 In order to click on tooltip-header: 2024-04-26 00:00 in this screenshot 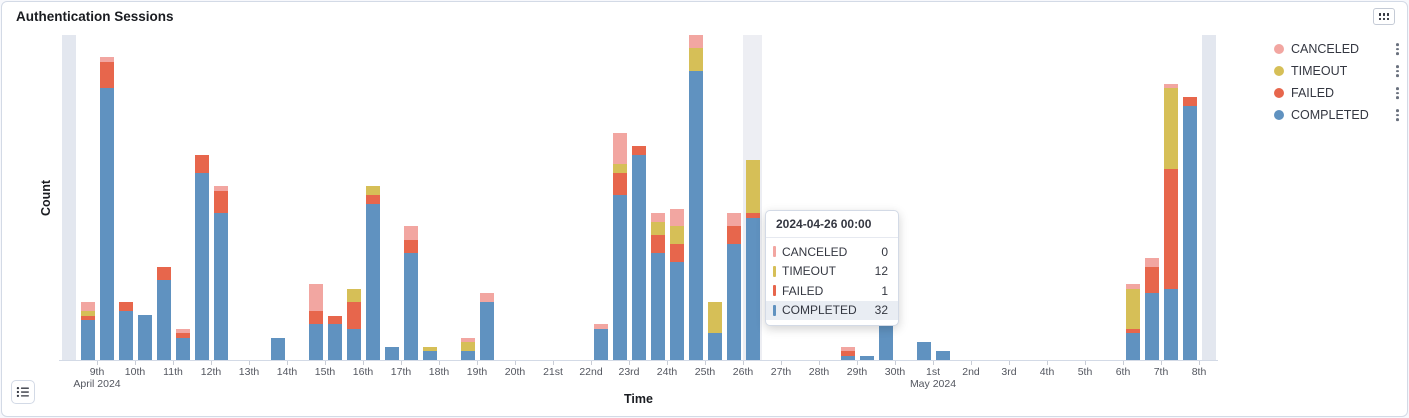, I will do `click(832, 224)`.